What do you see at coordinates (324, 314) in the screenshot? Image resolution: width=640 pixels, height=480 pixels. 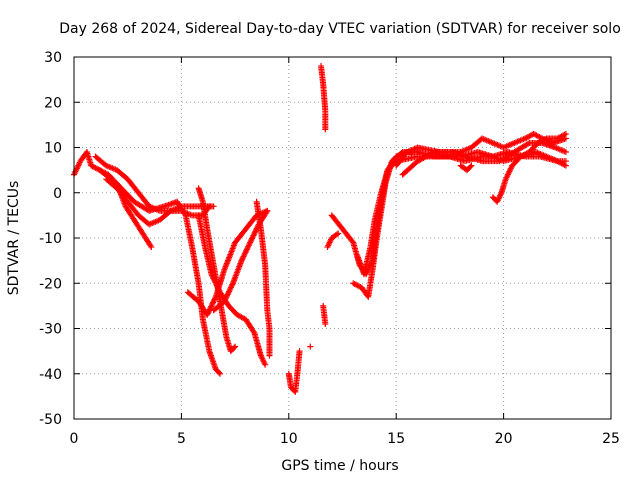 I see `series-track-l` at bounding box center [324, 314].